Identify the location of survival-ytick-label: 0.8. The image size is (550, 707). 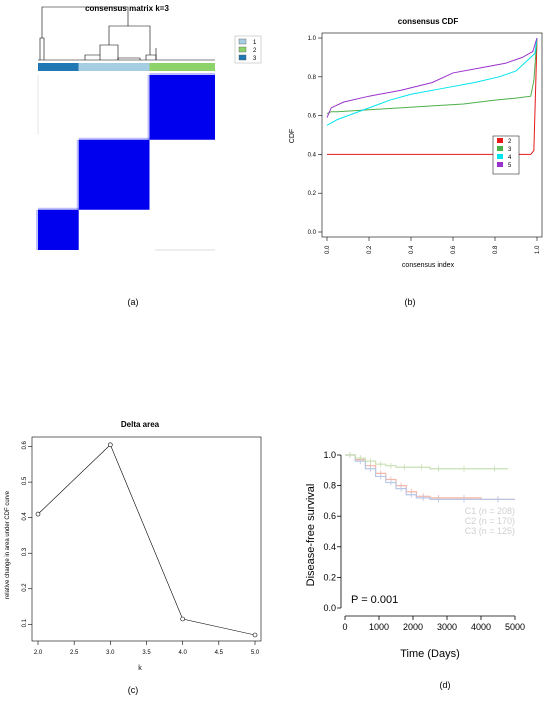
(329, 486).